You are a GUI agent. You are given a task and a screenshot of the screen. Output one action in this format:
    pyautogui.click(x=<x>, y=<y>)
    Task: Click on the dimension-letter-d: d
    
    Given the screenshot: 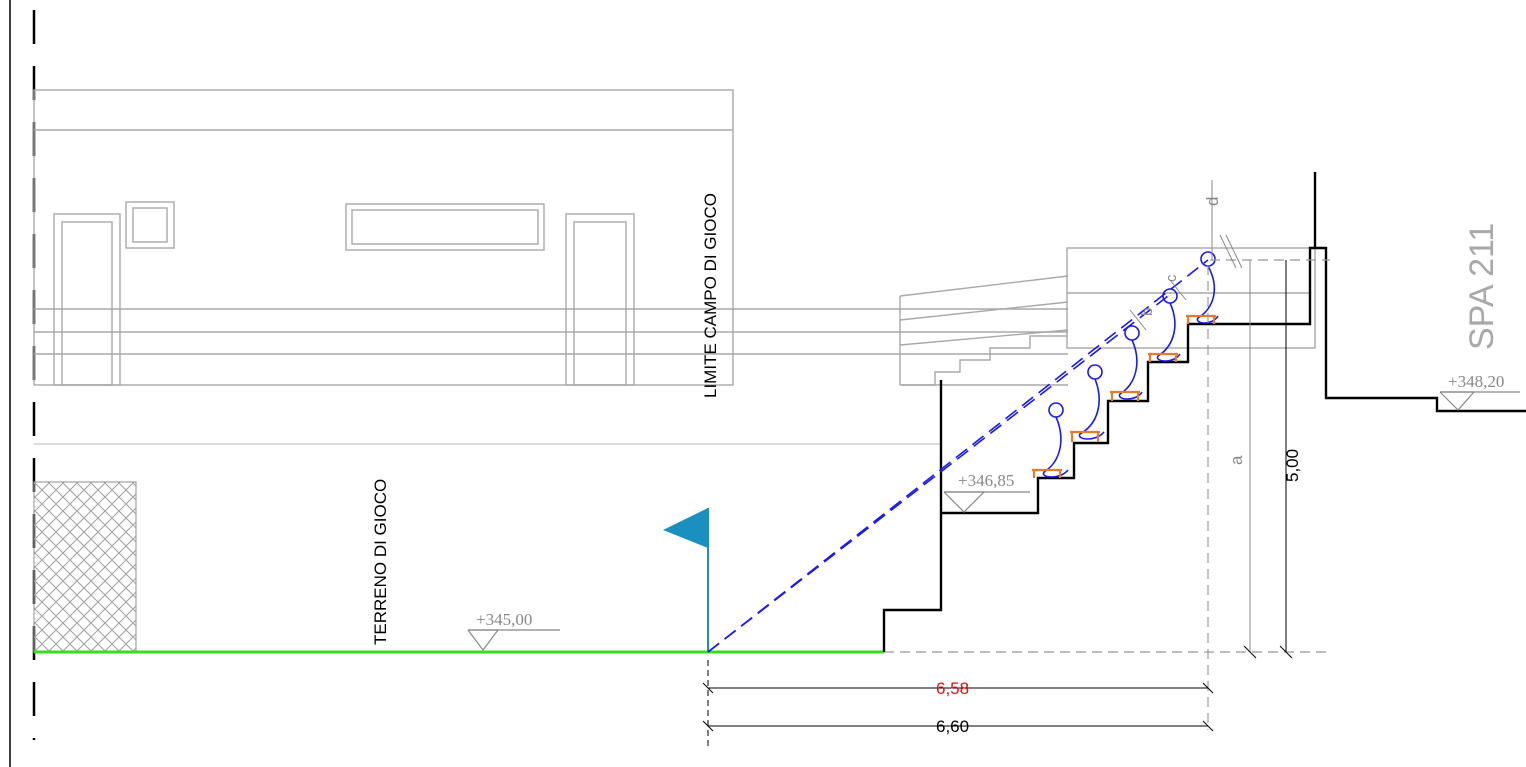 What is the action you would take?
    pyautogui.click(x=1212, y=201)
    